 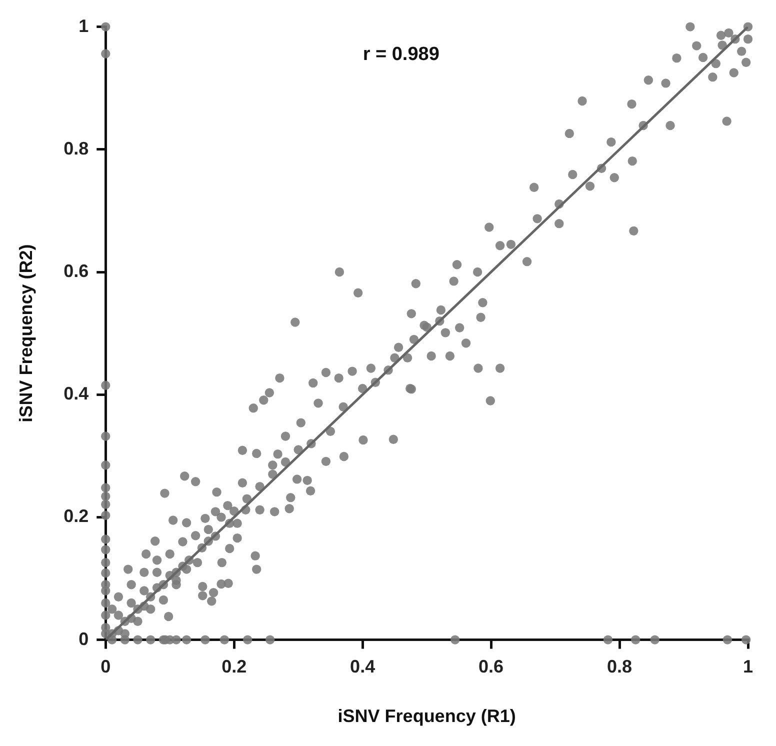 I want to click on x-tick-label: 0.6, so click(x=491, y=666).